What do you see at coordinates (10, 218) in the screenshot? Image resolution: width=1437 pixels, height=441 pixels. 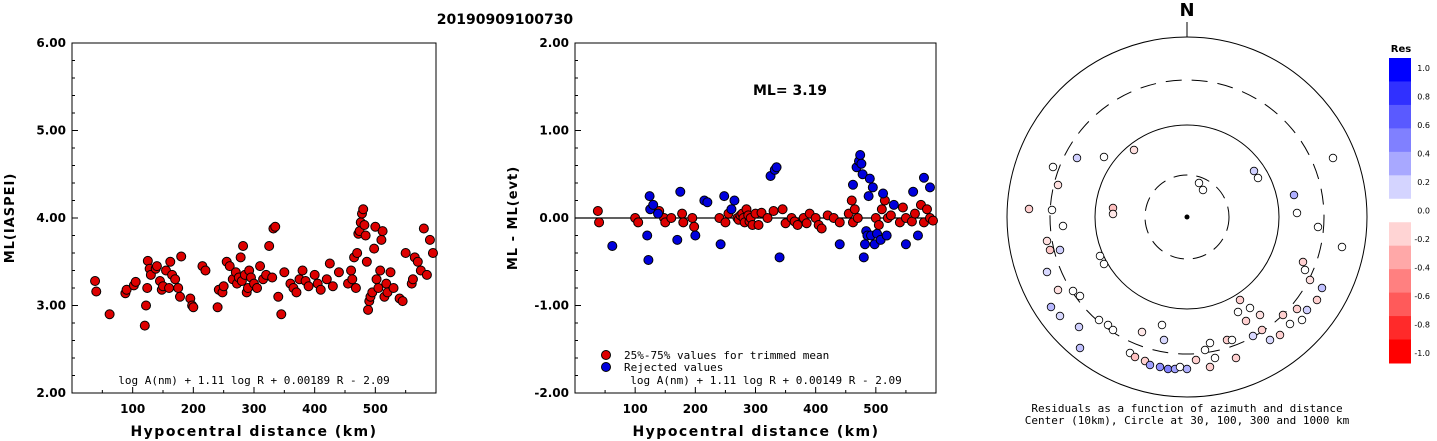 I see `left-y-axis-label: ML(IASPEI)` at bounding box center [10, 218].